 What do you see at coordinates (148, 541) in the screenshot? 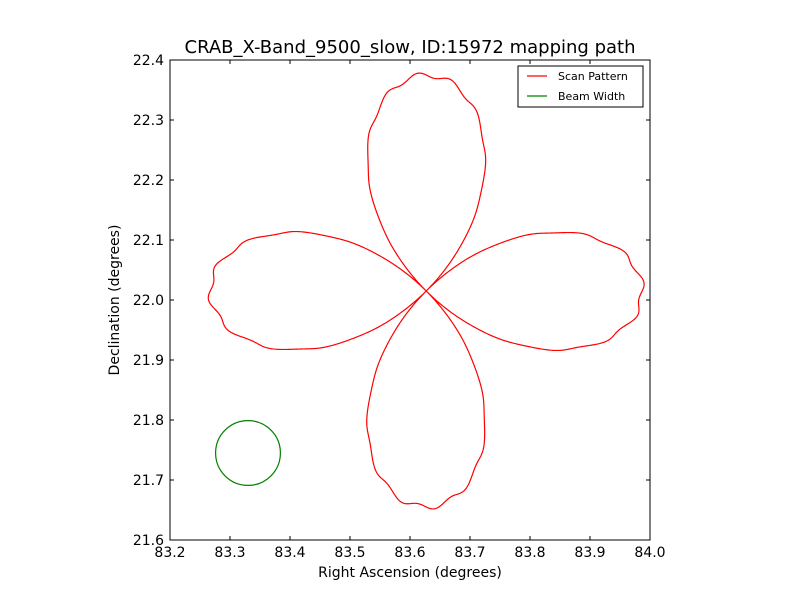
I see `y-tick-label: 21.6` at bounding box center [148, 541].